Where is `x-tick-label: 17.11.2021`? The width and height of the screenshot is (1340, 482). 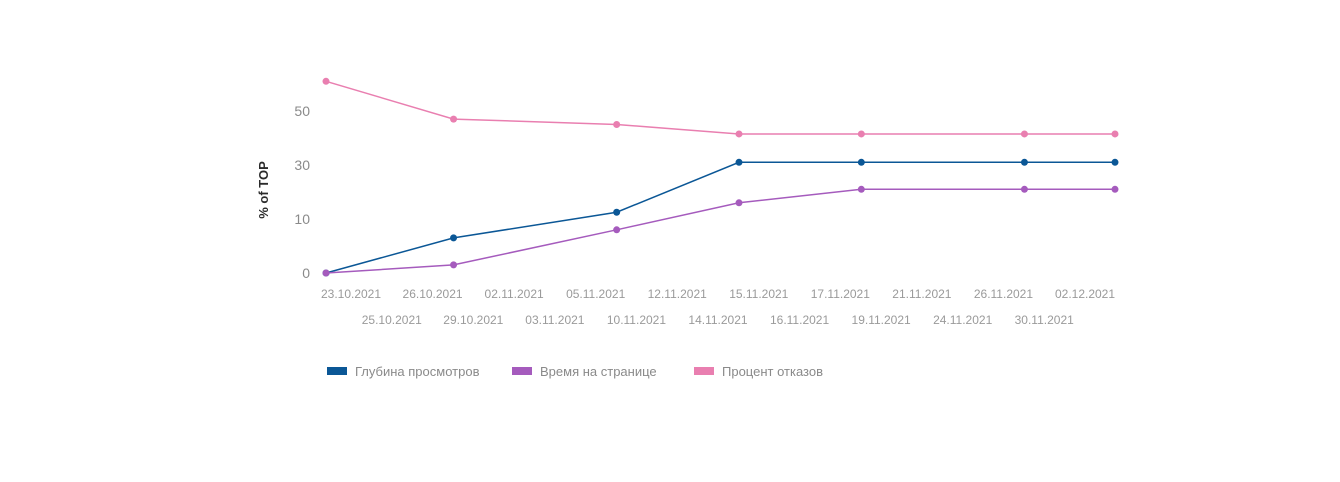 x-tick-label: 17.11.2021 is located at coordinates (840, 294).